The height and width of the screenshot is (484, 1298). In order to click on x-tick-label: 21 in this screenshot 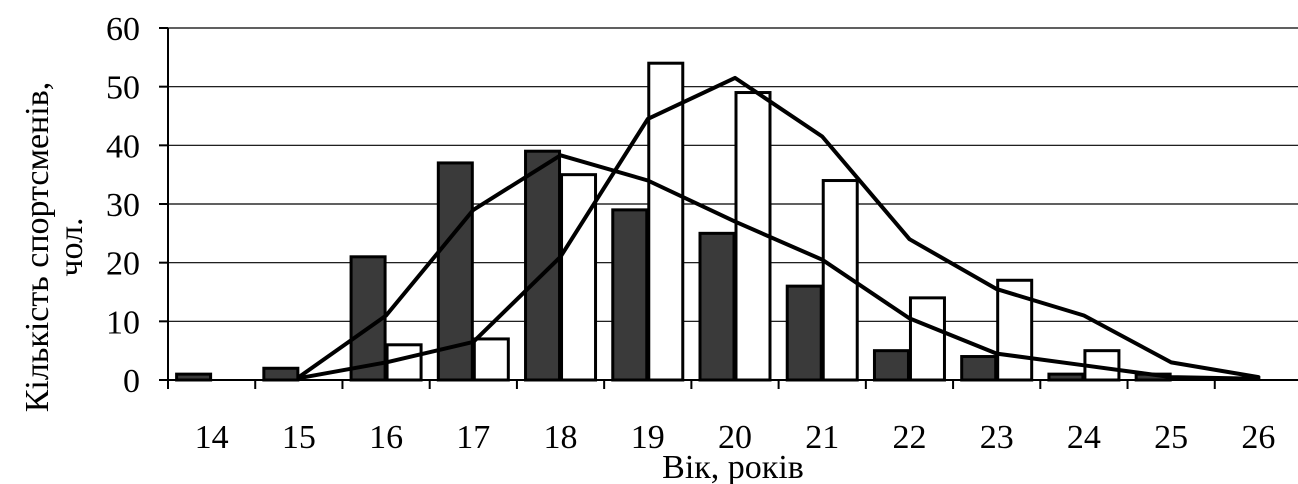, I will do `click(822, 437)`.